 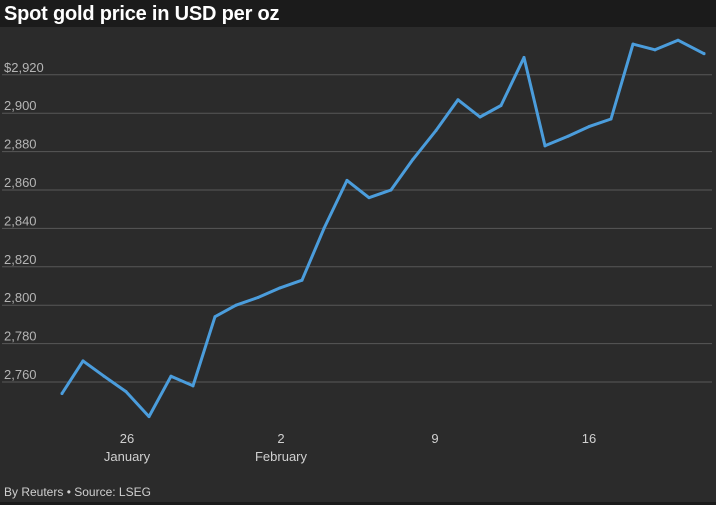 I want to click on source-credit: By Reuters • Source: LSEG, so click(x=77, y=492).